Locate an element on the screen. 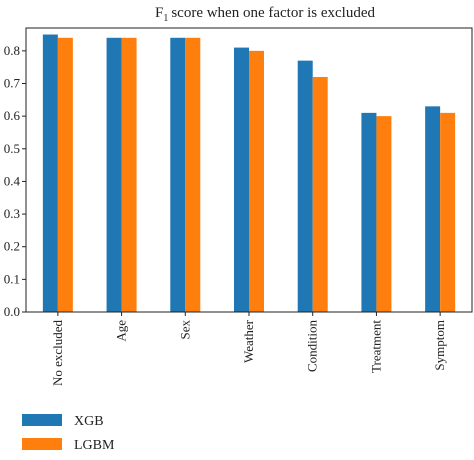 Image resolution: width=474 pixels, height=460 pixels. y-tick-label: 0.8 is located at coordinates (12, 50).